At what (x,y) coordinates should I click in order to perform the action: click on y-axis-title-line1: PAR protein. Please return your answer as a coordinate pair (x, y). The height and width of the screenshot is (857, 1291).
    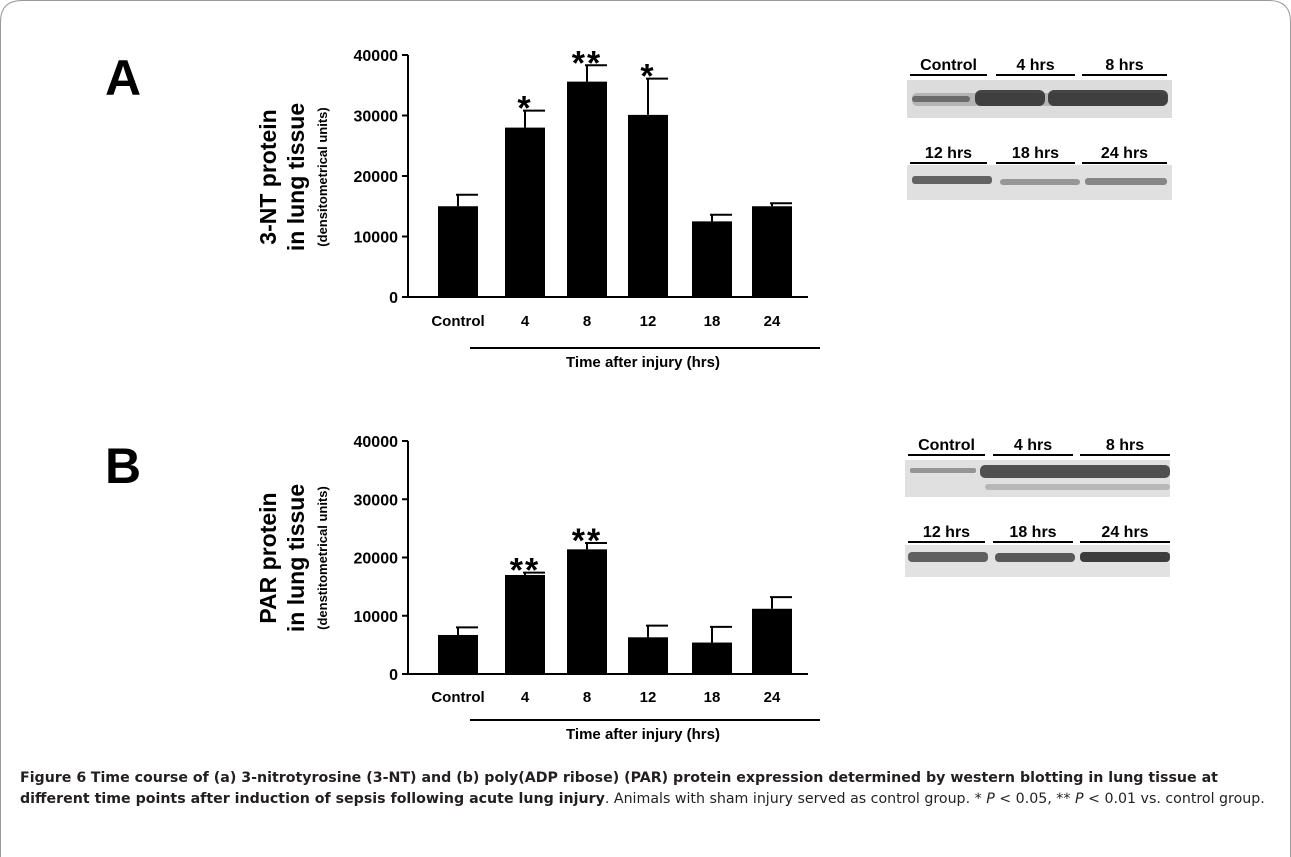
    Looking at the image, I should click on (268, 557).